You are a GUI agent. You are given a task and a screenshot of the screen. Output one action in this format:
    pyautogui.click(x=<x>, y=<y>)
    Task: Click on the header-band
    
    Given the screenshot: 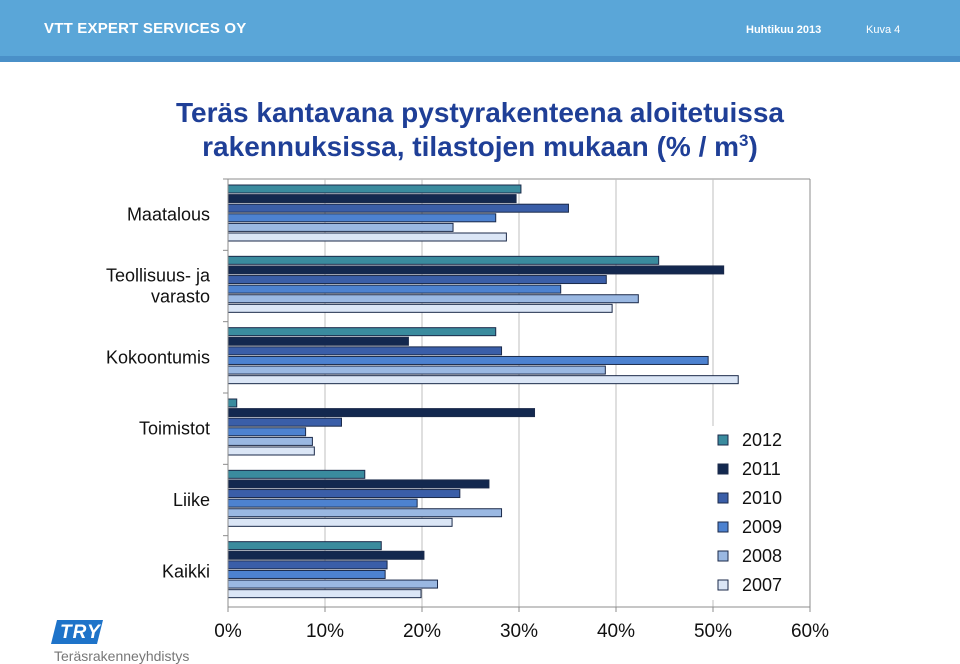 What is the action you would take?
    pyautogui.click(x=480, y=28)
    